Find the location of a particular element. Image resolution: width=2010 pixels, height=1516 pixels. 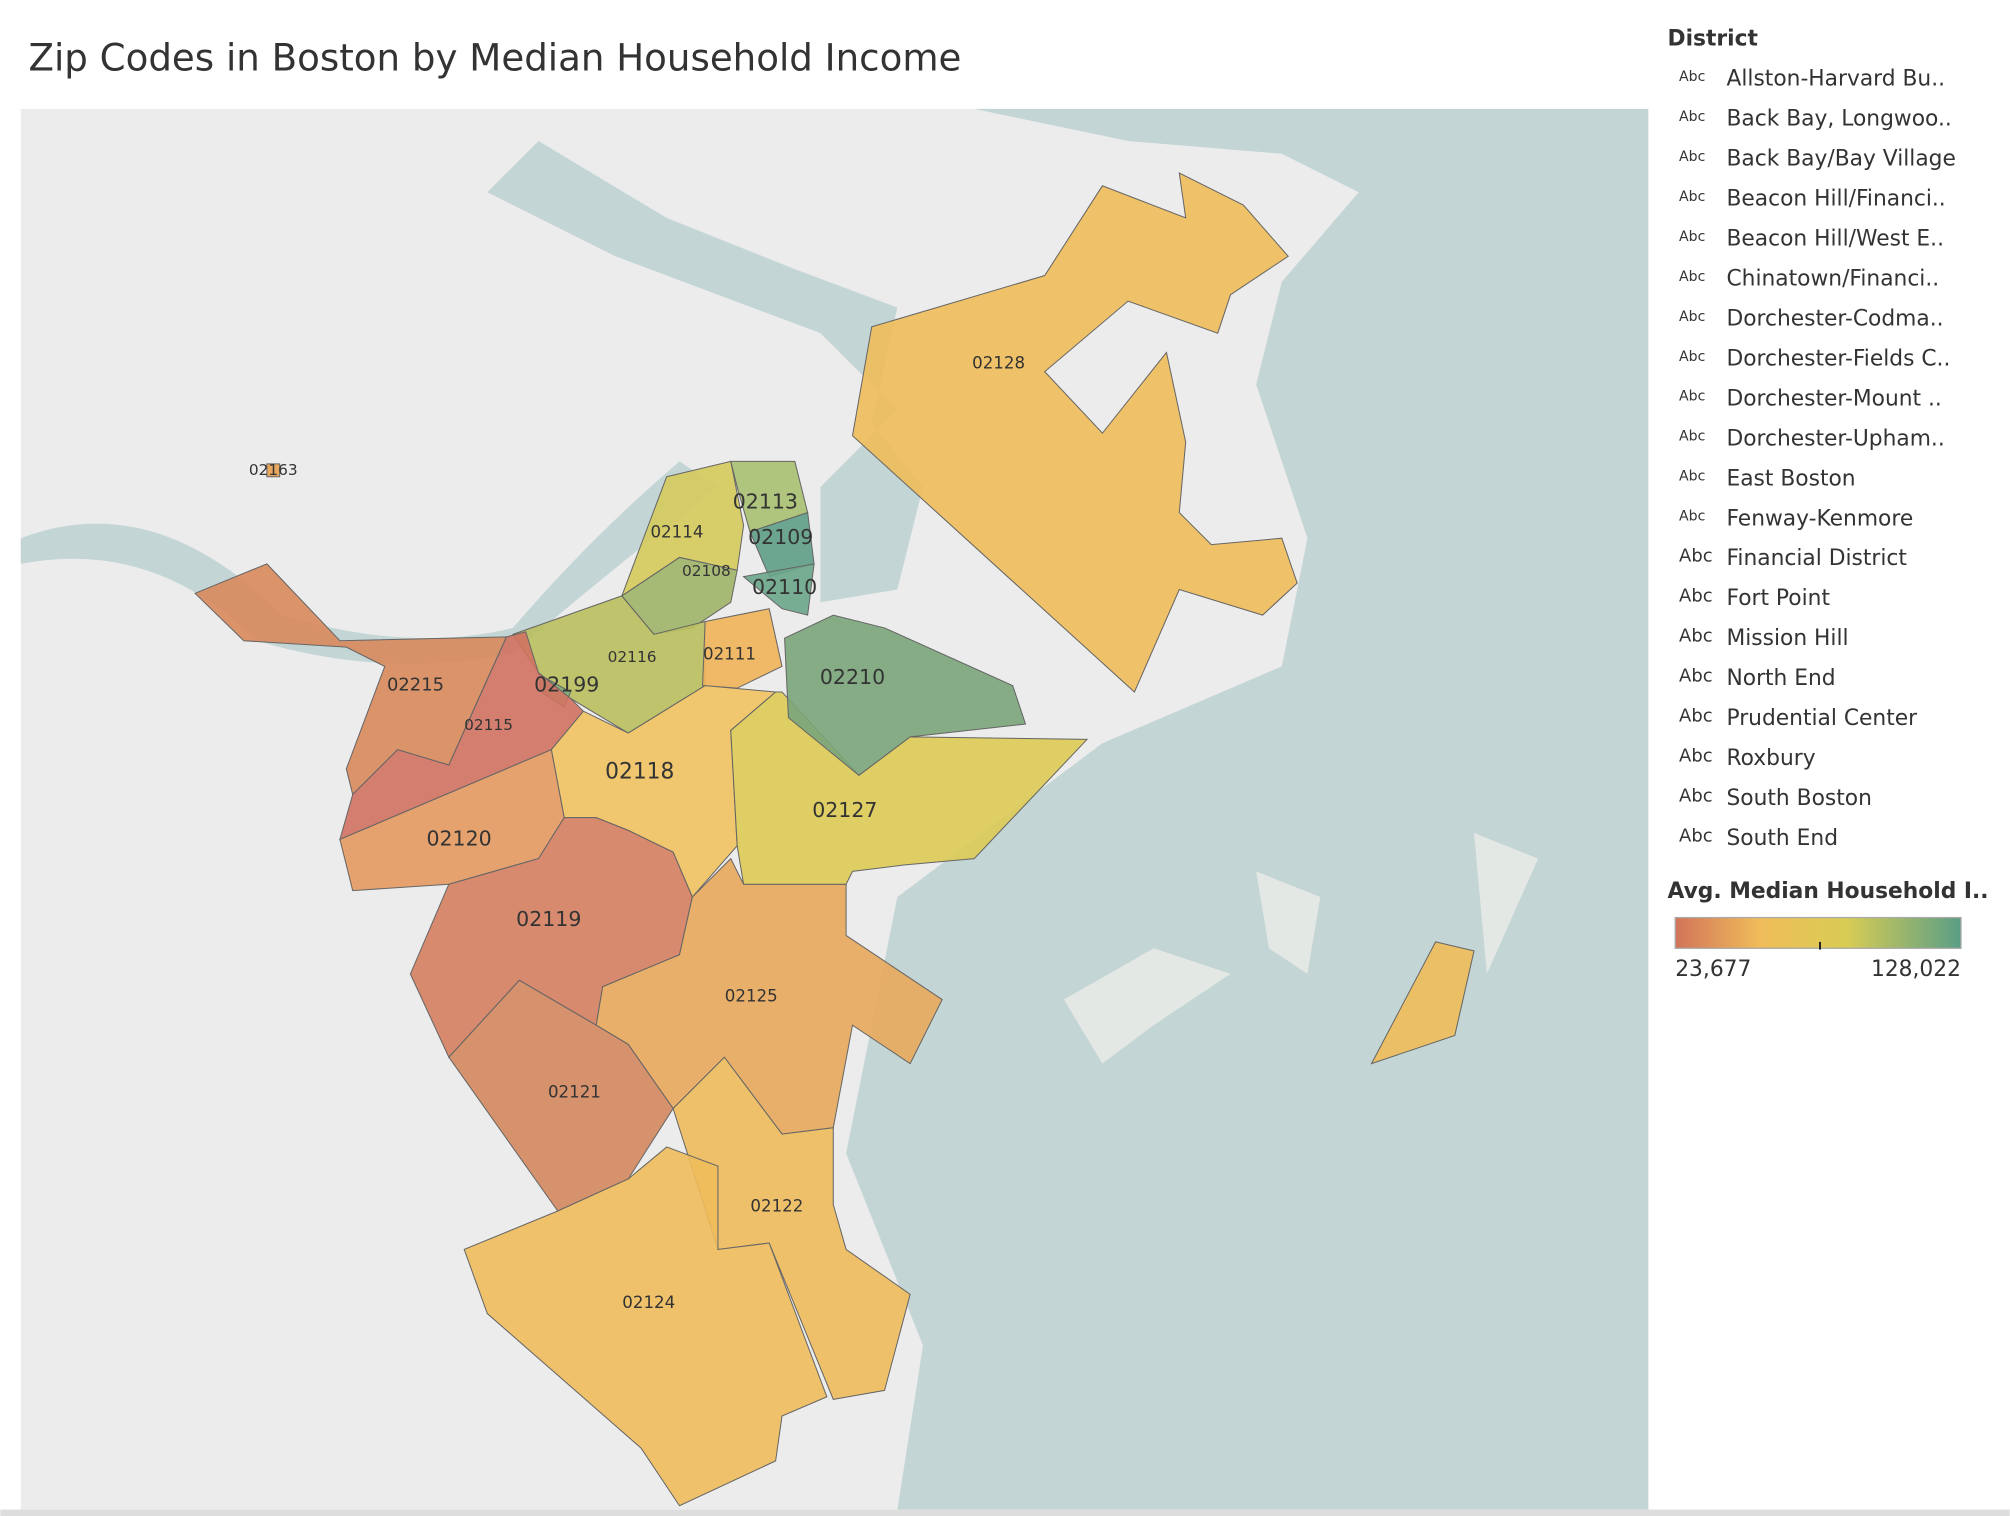

river-water is located at coordinates (705, 371).